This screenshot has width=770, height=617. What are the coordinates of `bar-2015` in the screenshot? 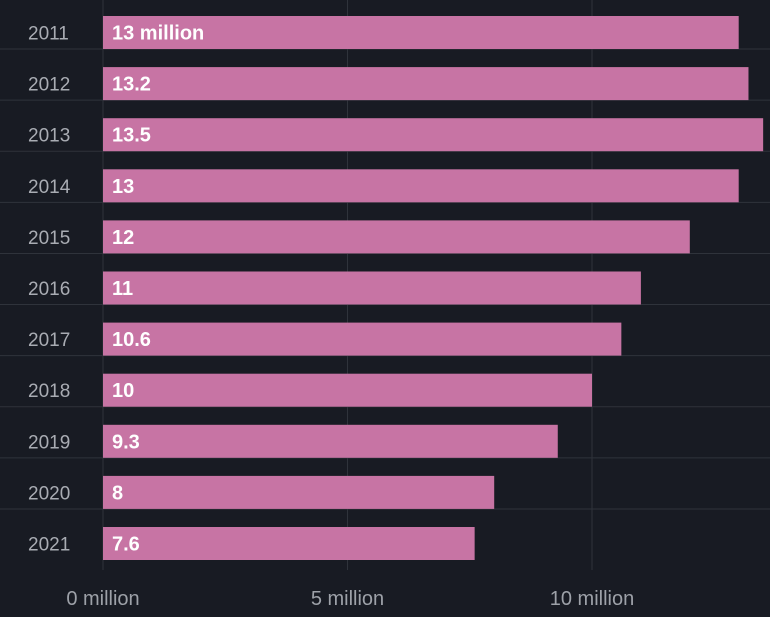 It's located at (396, 237).